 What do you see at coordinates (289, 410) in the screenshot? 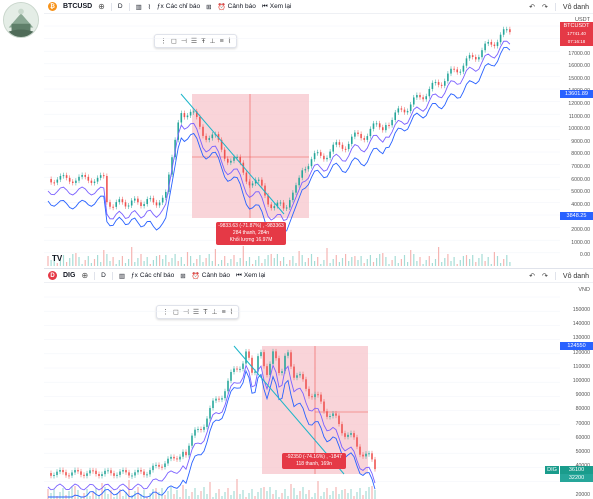
I see `trend-line` at bounding box center [289, 410].